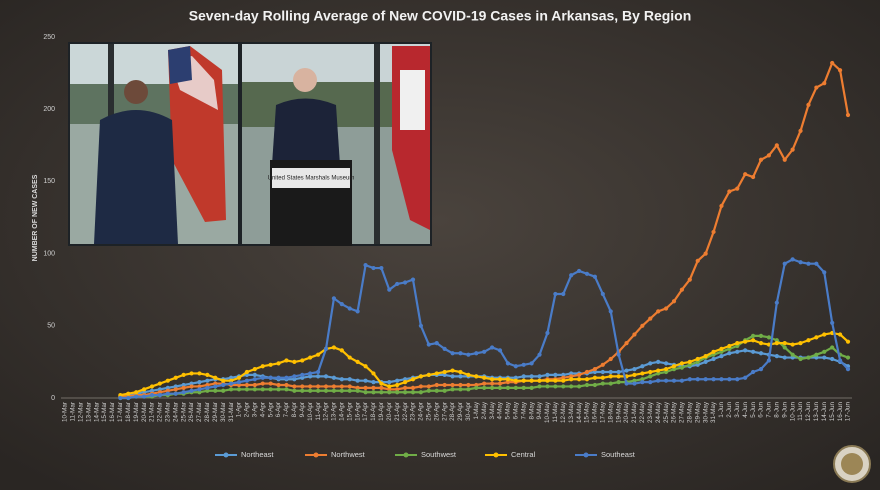 This screenshot has width=880, height=490. Describe the element at coordinates (128, 412) in the screenshot. I see `x-tick-label: 18-Mar` at that location.